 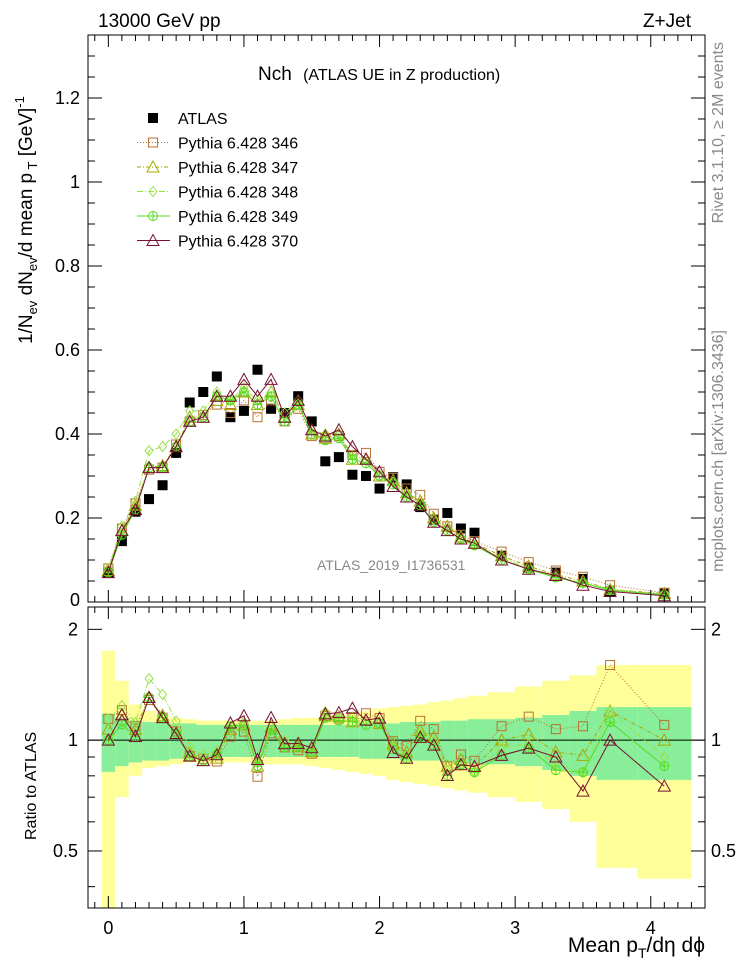 I want to click on svg-text: 1/Nev dNev/d mean p T [GeV]-1, so click(x=26, y=220).